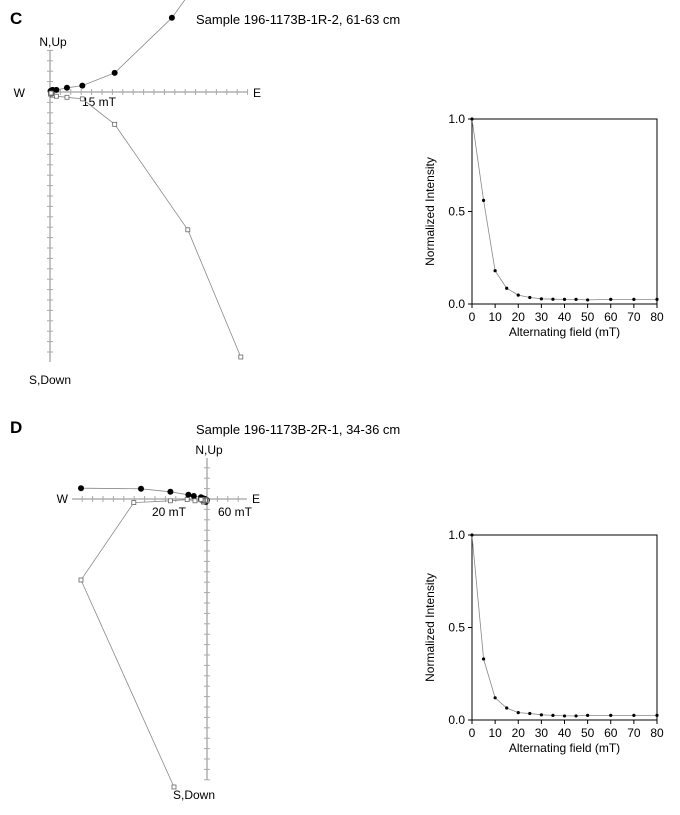  I want to click on zijderveld-c-title: Sample 196-1173B-1R-2, 61-63 cm, so click(298, 19).